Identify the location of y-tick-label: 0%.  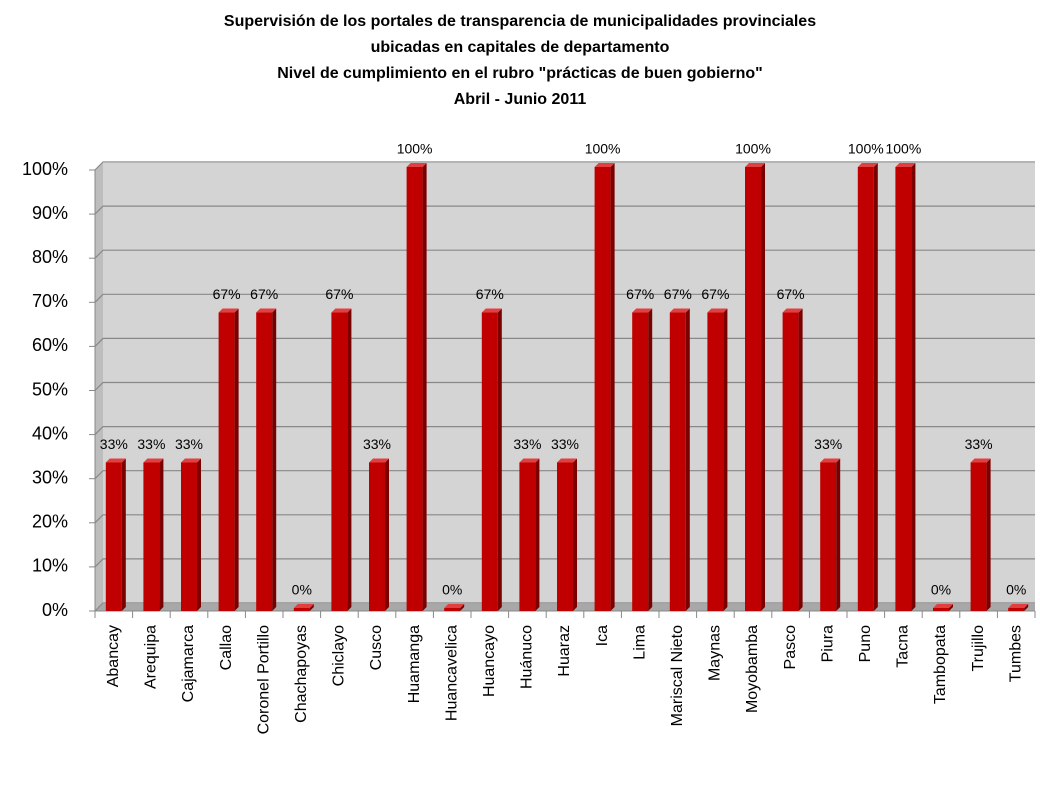
(55, 610).